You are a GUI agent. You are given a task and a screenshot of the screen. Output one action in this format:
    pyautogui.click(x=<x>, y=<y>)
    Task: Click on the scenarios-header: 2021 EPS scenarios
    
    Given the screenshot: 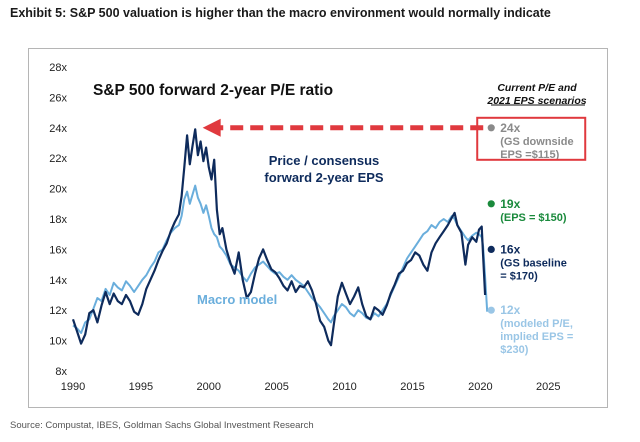 What is the action you would take?
    pyautogui.click(x=536, y=101)
    